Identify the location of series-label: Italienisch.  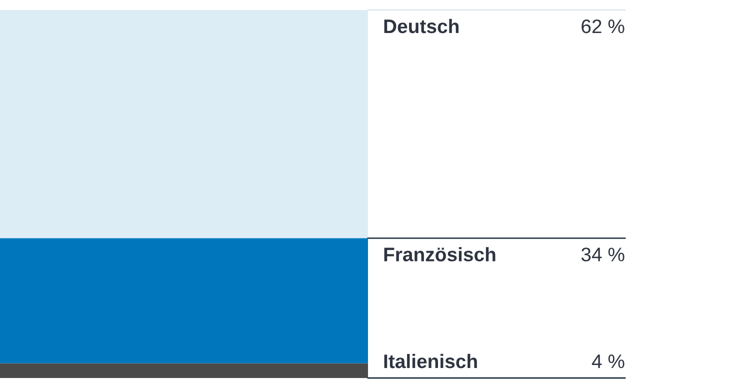
(430, 361).